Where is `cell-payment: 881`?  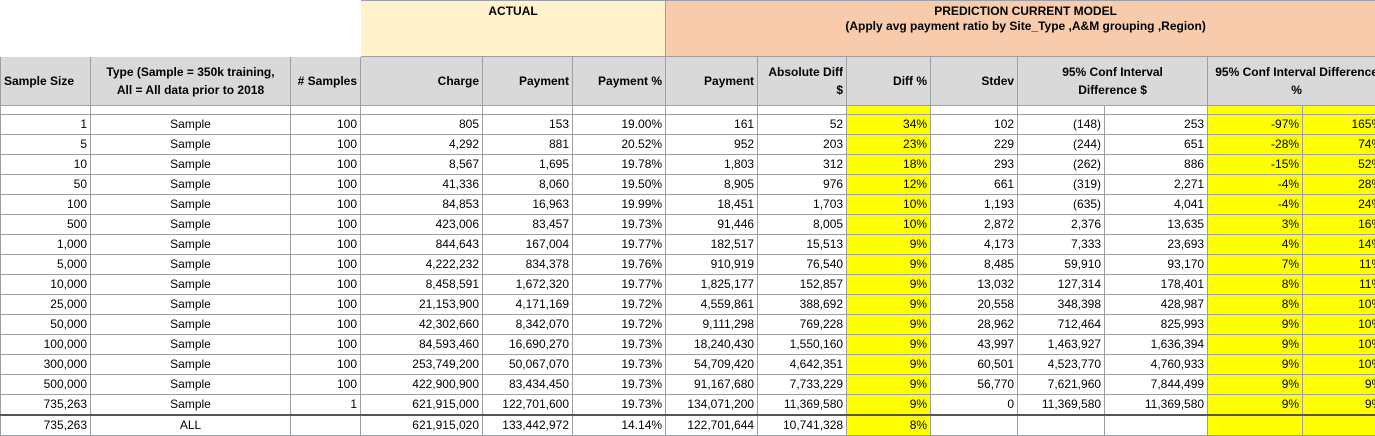
cell-payment: 881 is located at coordinates (528, 145).